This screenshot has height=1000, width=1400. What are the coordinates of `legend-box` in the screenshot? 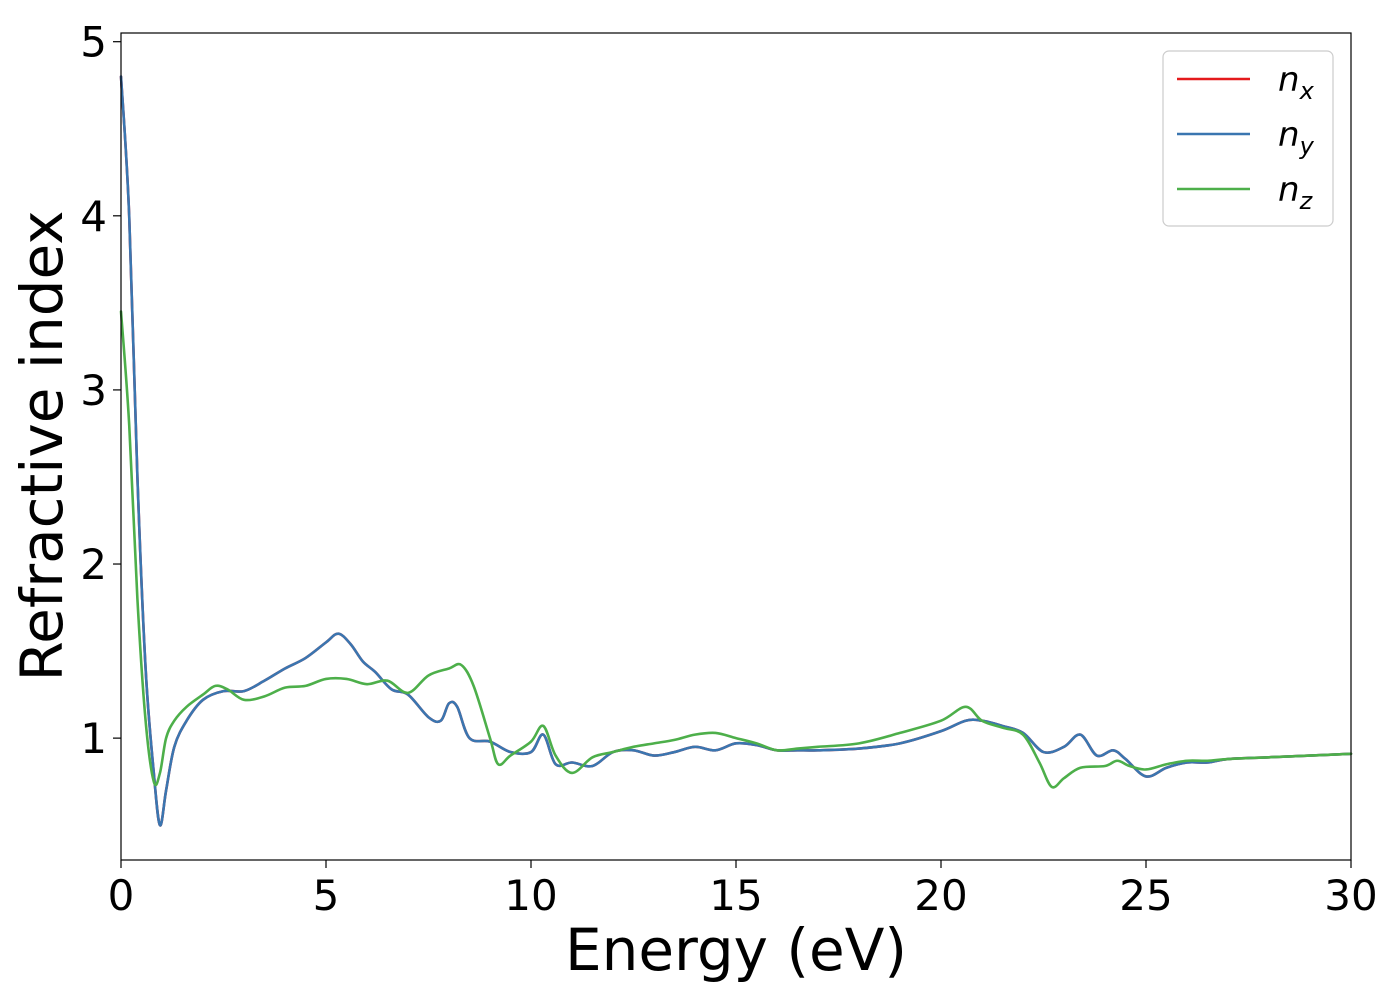 It's located at (1248, 138).